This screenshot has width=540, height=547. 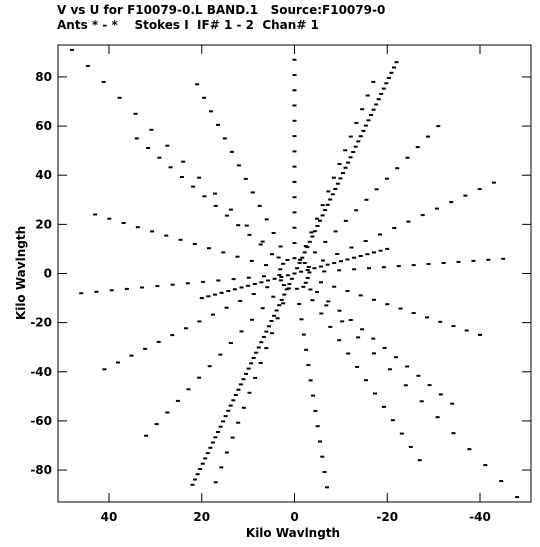 What do you see at coordinates (43, 126) in the screenshot?
I see `y-tick-label: 60` at bounding box center [43, 126].